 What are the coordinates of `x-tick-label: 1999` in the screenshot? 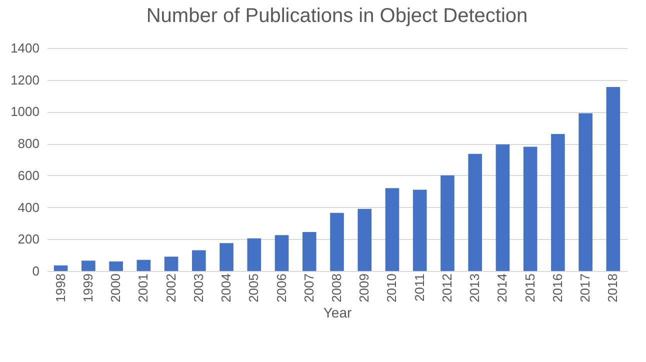 It's located at (88, 288).